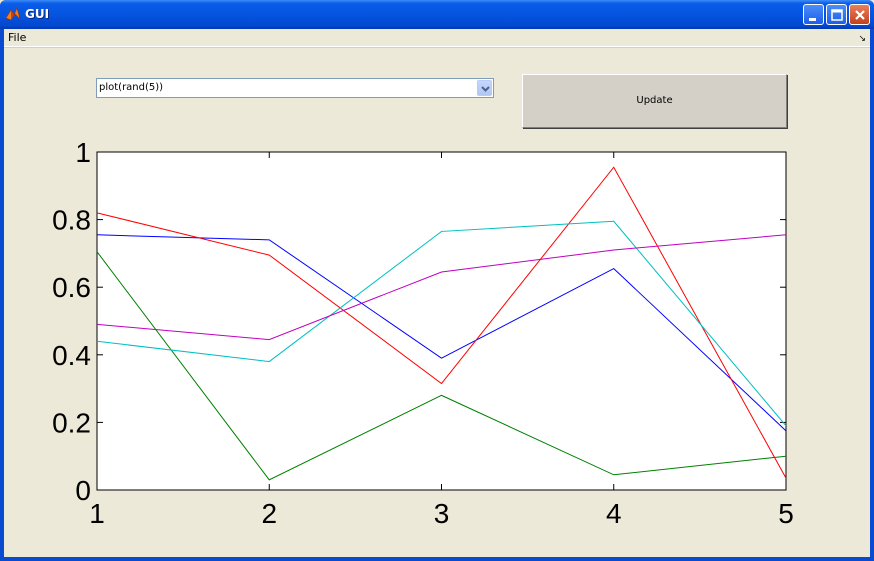 This screenshot has width=874, height=561. Describe the element at coordinates (269, 513) in the screenshot. I see `x-tick-label: 2` at that location.